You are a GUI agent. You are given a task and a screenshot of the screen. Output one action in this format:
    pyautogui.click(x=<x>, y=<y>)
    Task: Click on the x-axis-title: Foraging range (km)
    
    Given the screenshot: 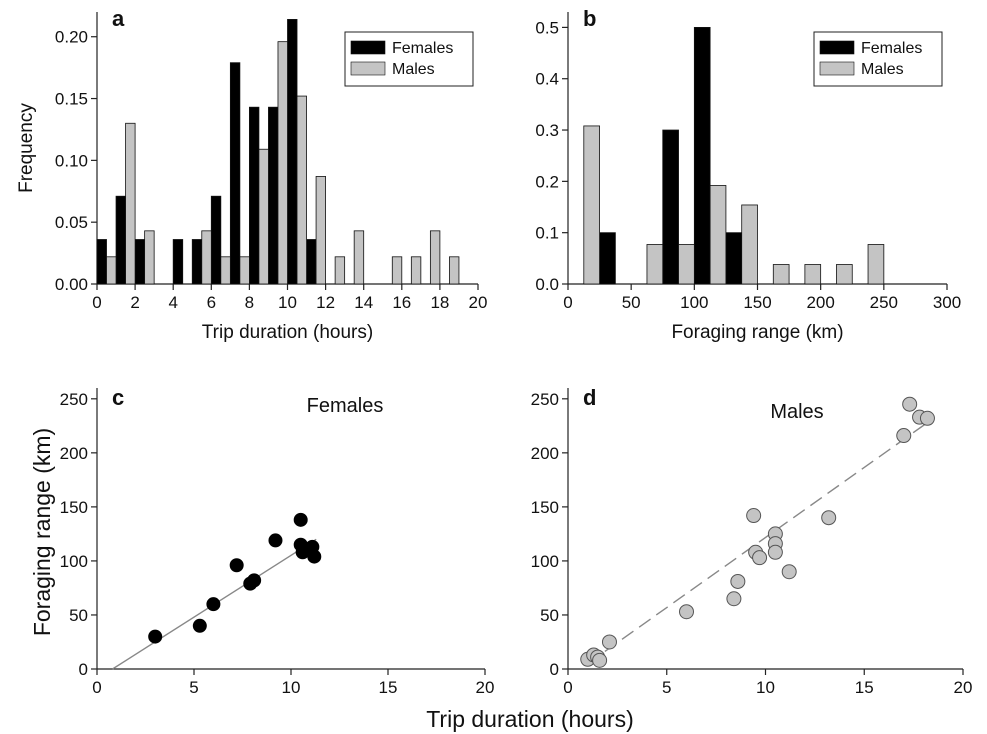 What is the action you would take?
    pyautogui.click(x=757, y=332)
    